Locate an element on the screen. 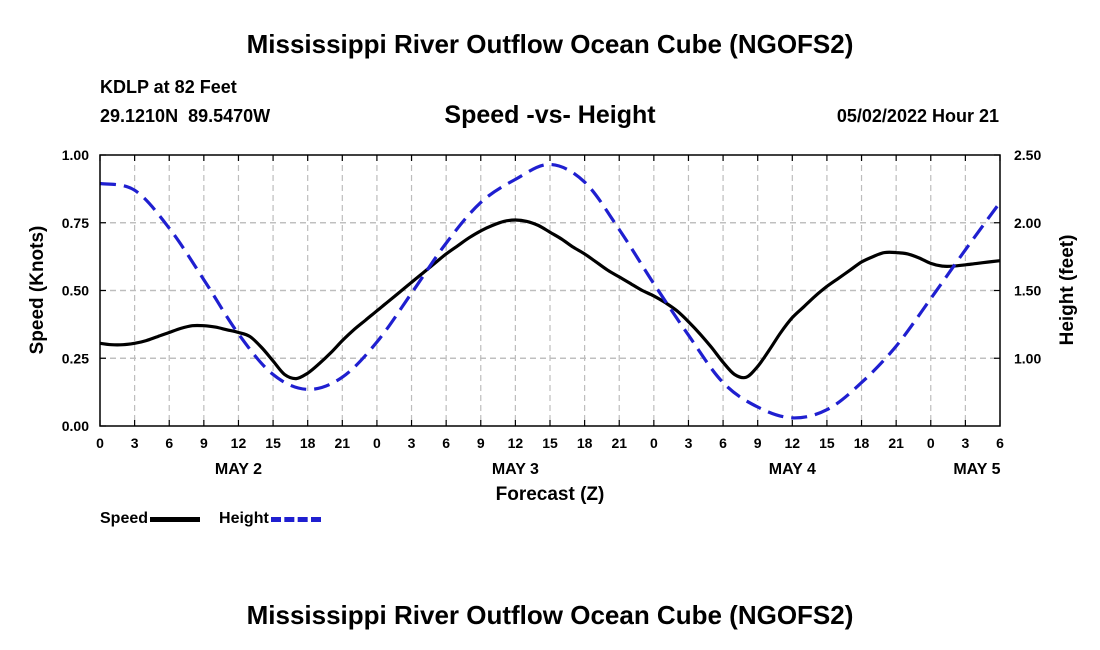  x-axis-title: Forecast (Z) is located at coordinates (550, 494).